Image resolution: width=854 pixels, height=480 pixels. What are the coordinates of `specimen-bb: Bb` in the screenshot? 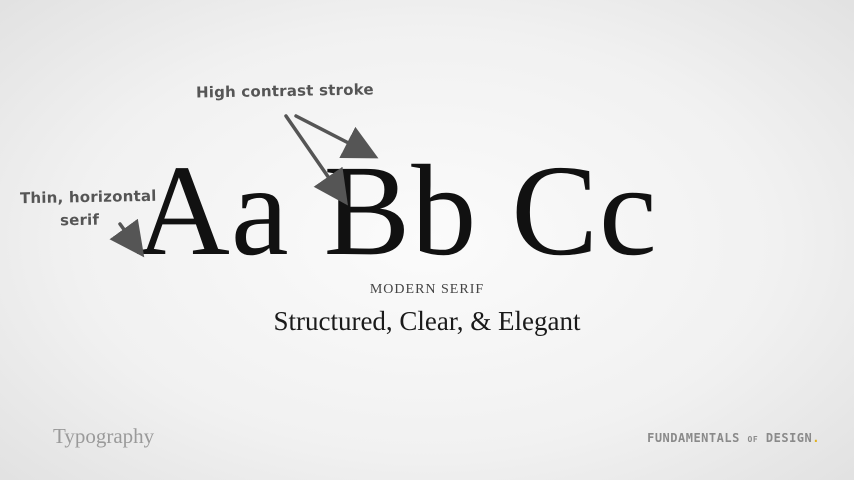 It's located at (400, 211).